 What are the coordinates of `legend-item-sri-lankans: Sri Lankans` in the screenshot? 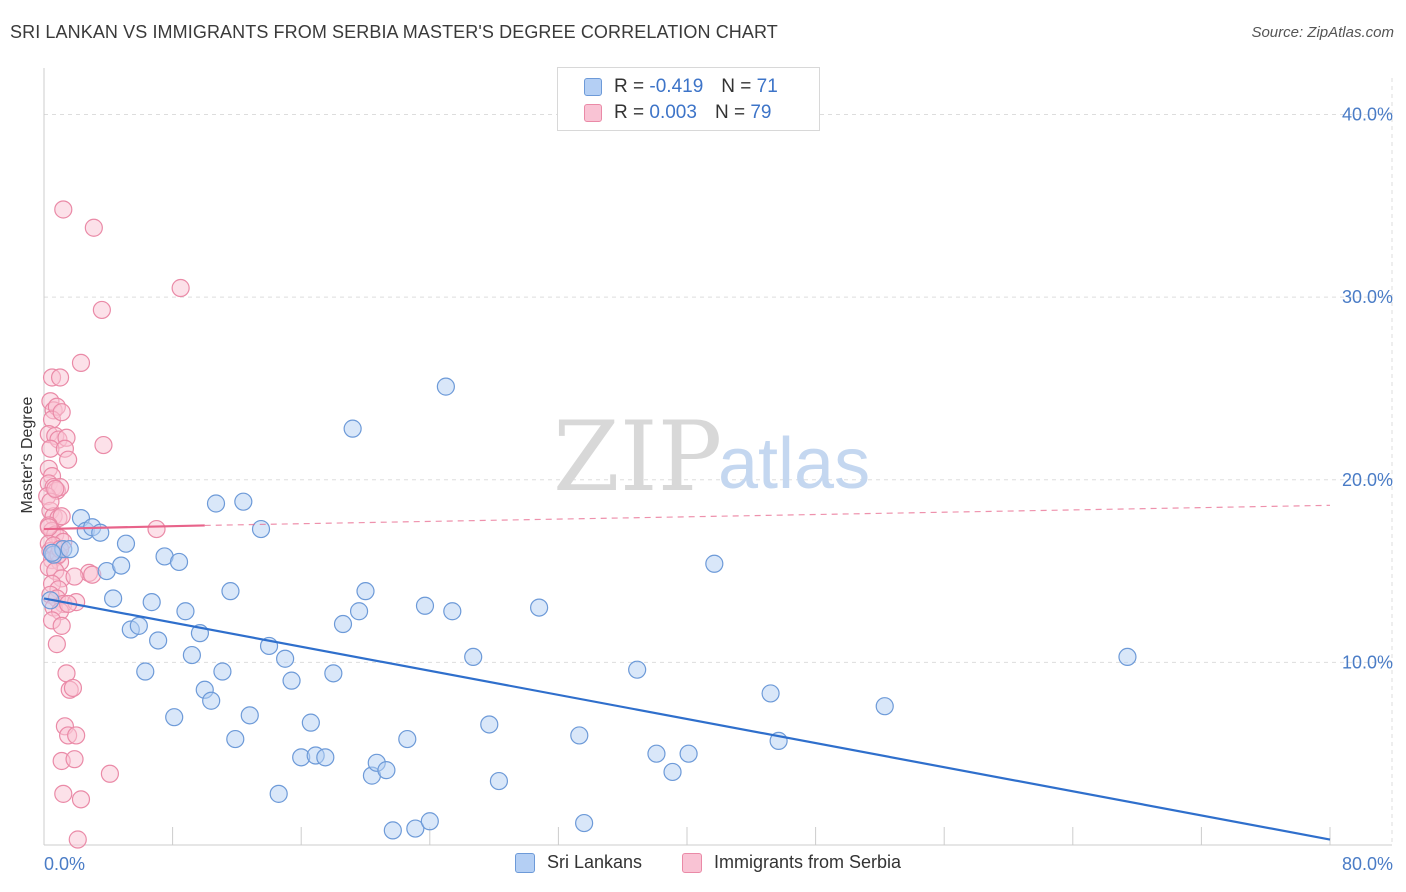 It's located at (578, 862).